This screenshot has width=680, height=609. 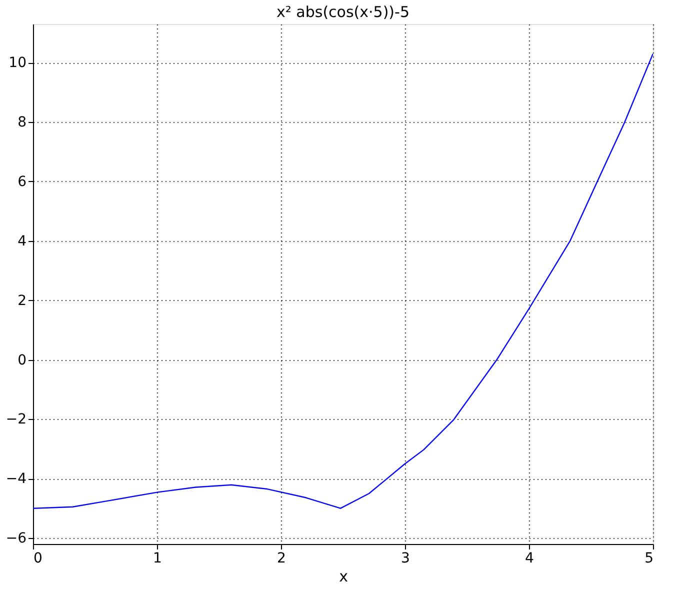 I want to click on x-tick-label: 4, so click(x=529, y=558).